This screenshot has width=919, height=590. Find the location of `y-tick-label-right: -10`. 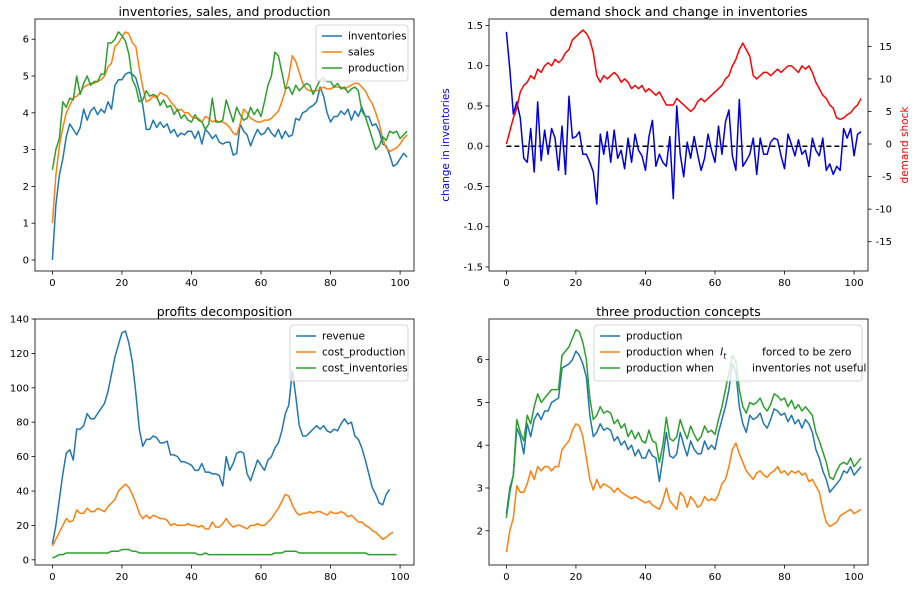

y-tick-label-right: -10 is located at coordinates (884, 210).